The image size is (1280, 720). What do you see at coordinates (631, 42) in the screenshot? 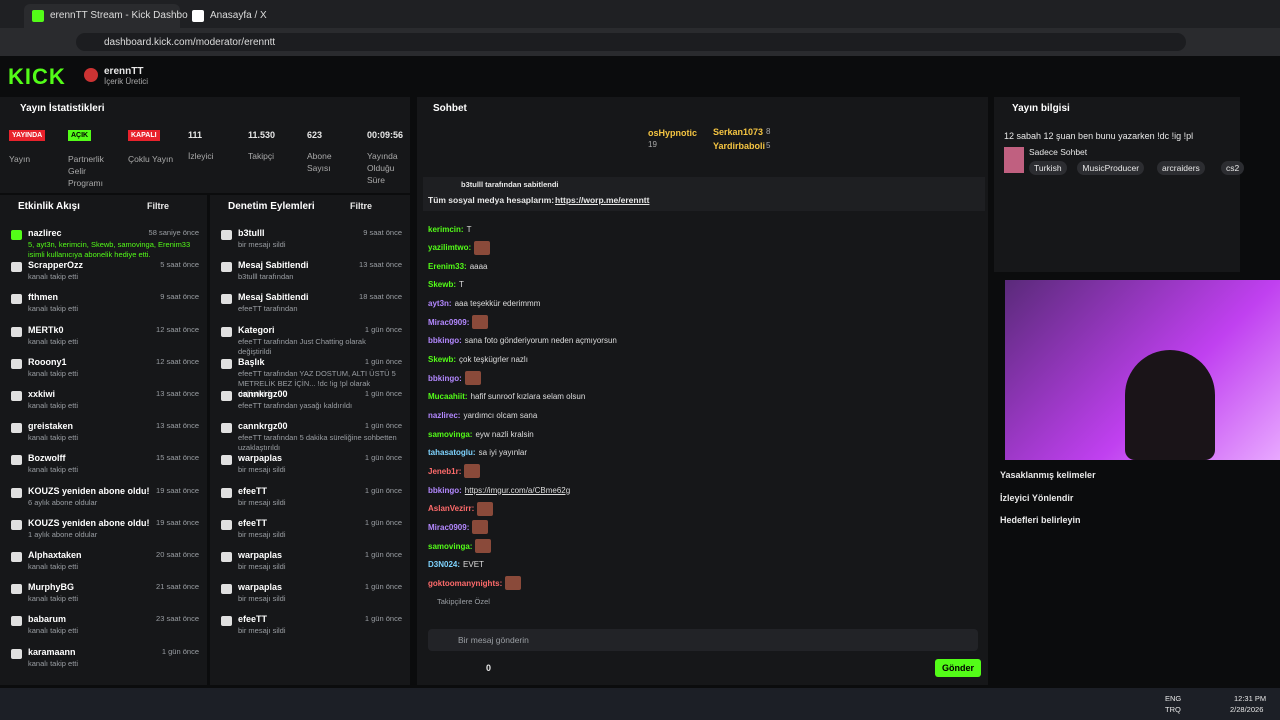
I see `url-field` at bounding box center [631, 42].